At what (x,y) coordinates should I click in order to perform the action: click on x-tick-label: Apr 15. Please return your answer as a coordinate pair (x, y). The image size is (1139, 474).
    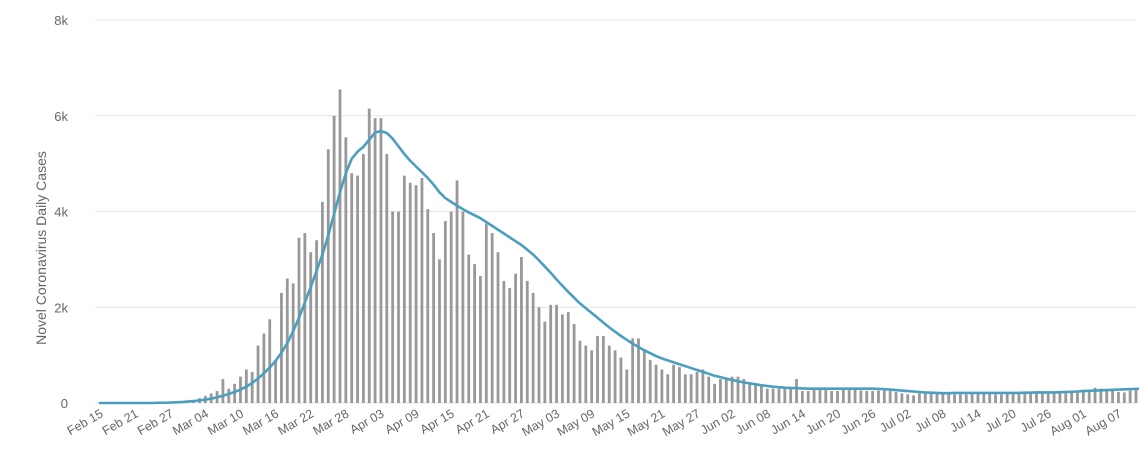
    Looking at the image, I should click on (437, 421).